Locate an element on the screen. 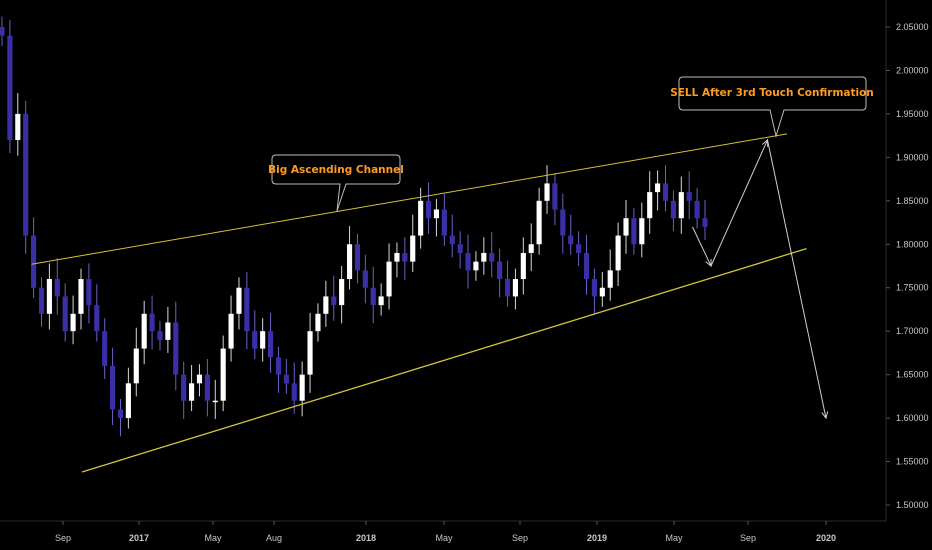 The width and height of the screenshot is (932, 550). time-tick-label: Aug is located at coordinates (274, 538).